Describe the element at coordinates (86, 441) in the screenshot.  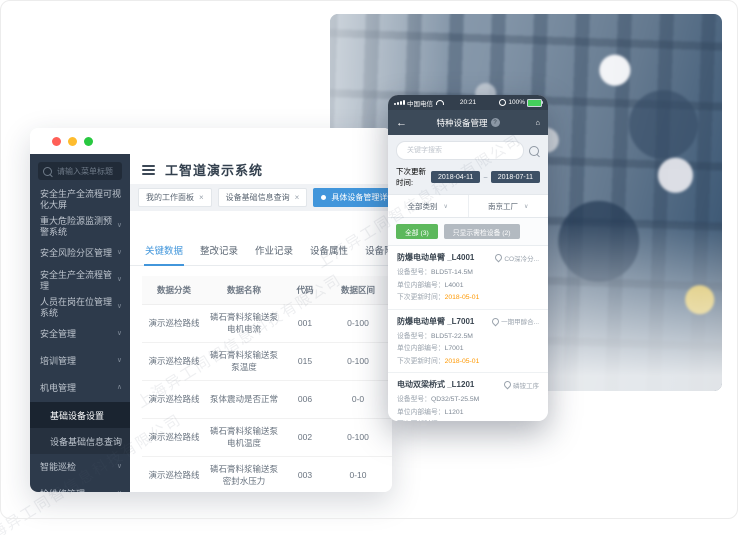
I see `sidebar-item-equipment-info-query: 设备基础信息查询` at that location.